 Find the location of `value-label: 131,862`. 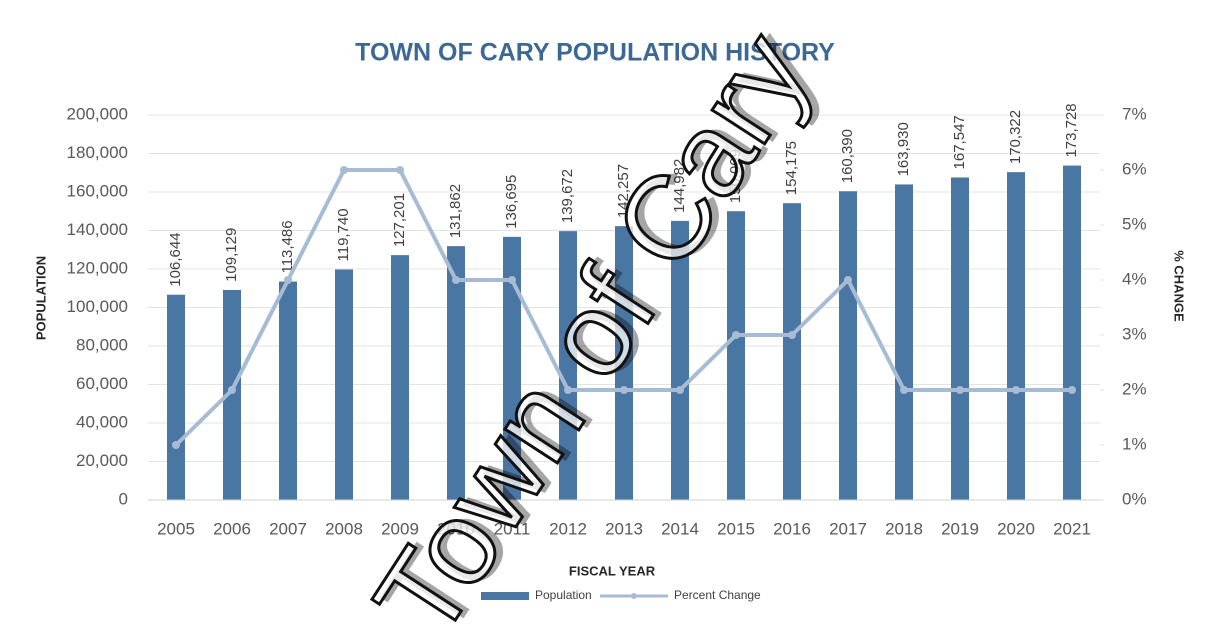

value-label: 131,862 is located at coordinates (455, 211).